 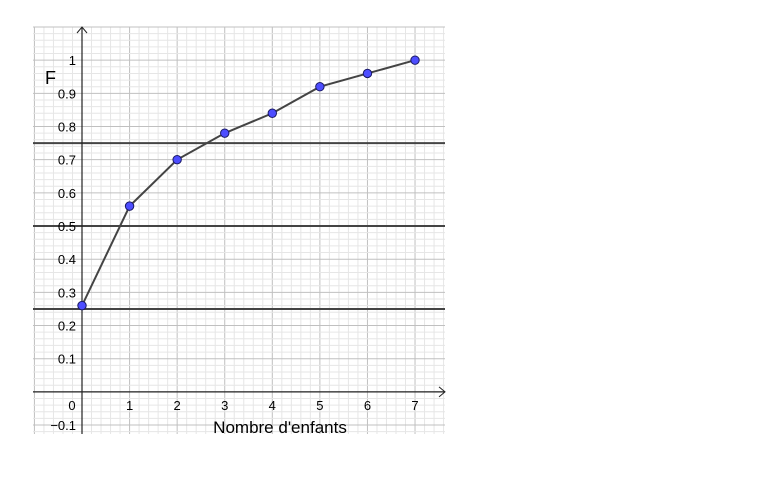 I want to click on y-tick-label: 1, so click(x=72, y=60).